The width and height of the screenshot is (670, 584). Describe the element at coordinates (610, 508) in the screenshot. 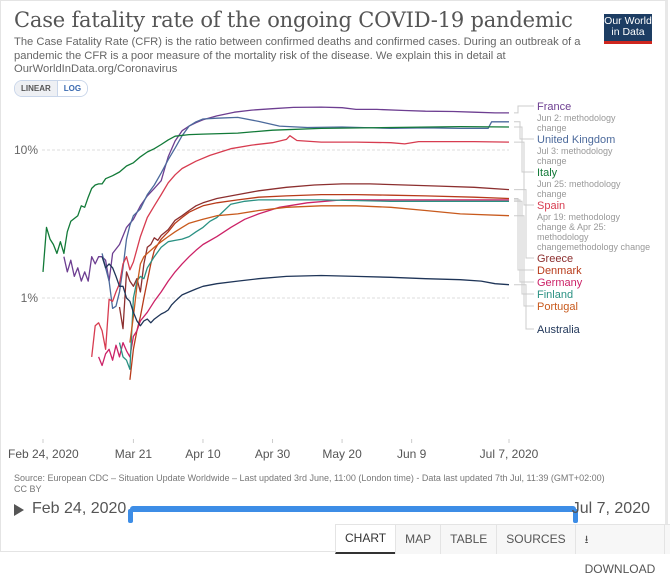

I see `timeline-end-label: Jul 7, 2020` at that location.